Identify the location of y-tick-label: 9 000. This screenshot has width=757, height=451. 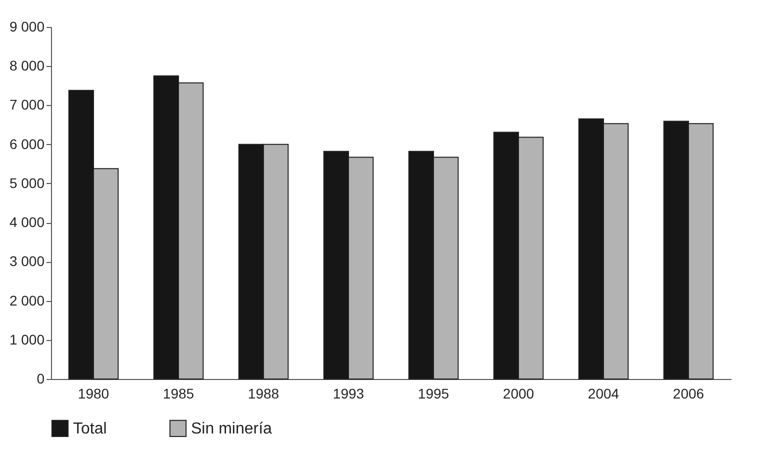
(27, 26).